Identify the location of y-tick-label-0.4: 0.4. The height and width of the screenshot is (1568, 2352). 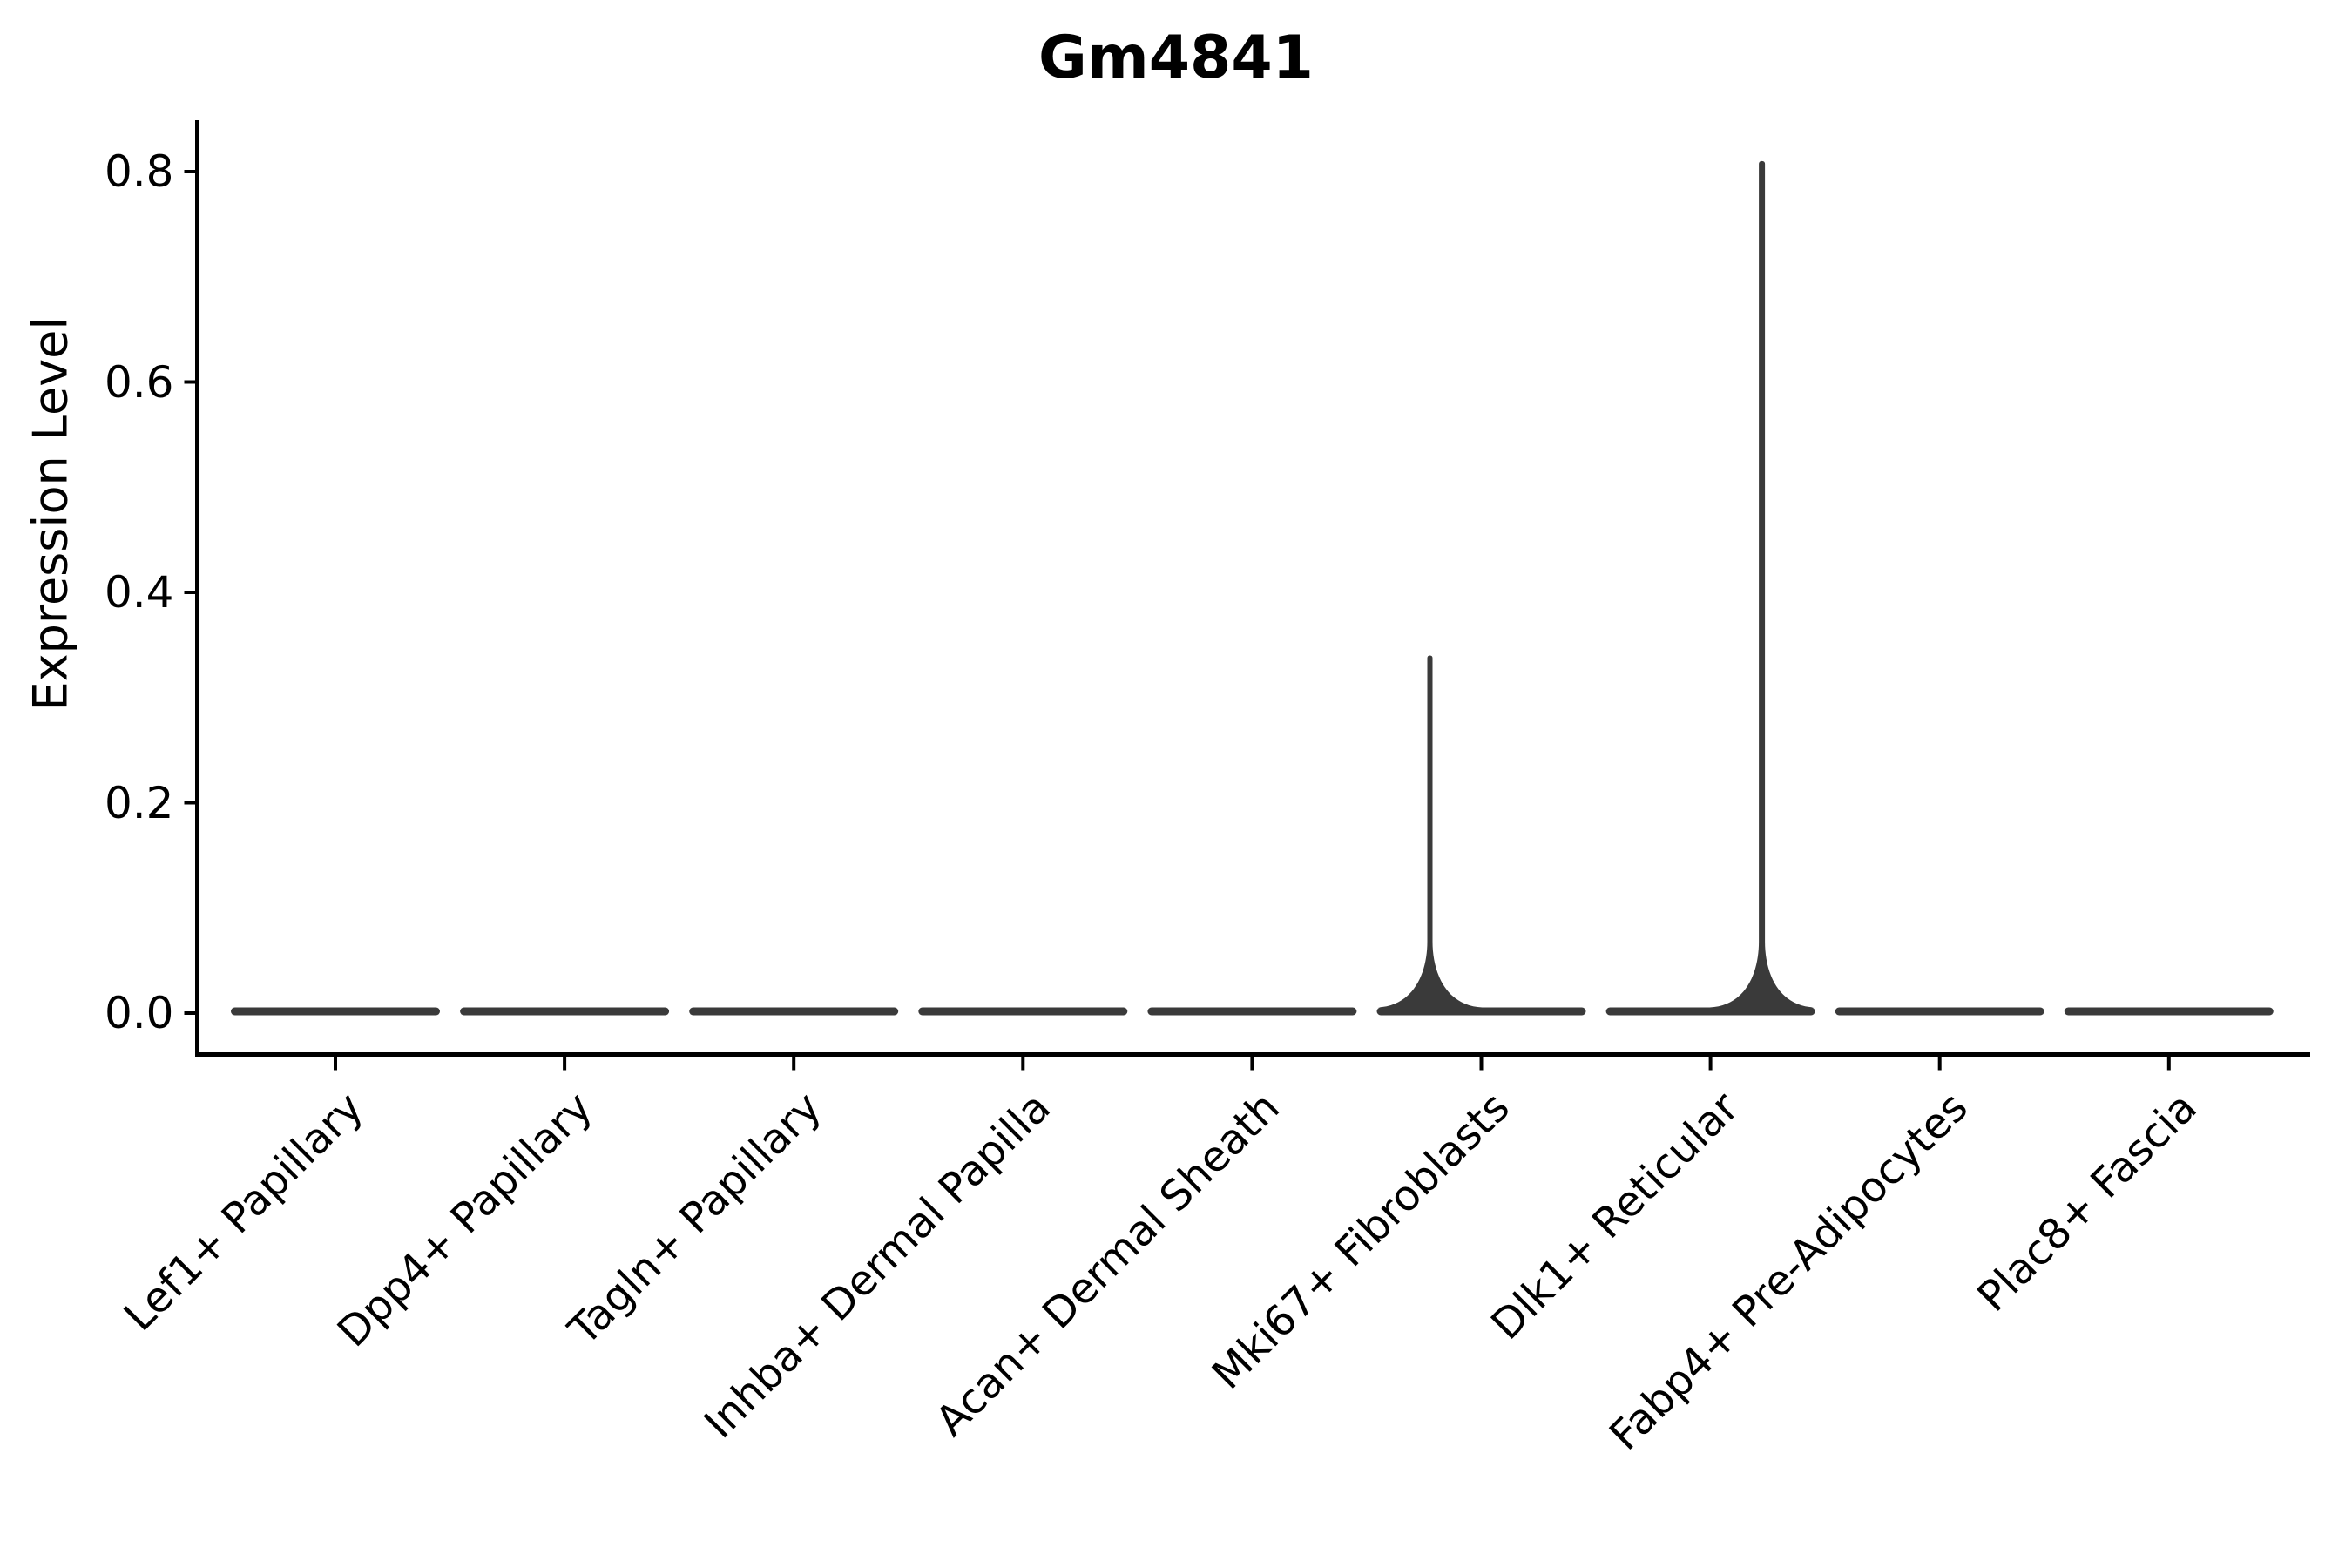
(139, 592).